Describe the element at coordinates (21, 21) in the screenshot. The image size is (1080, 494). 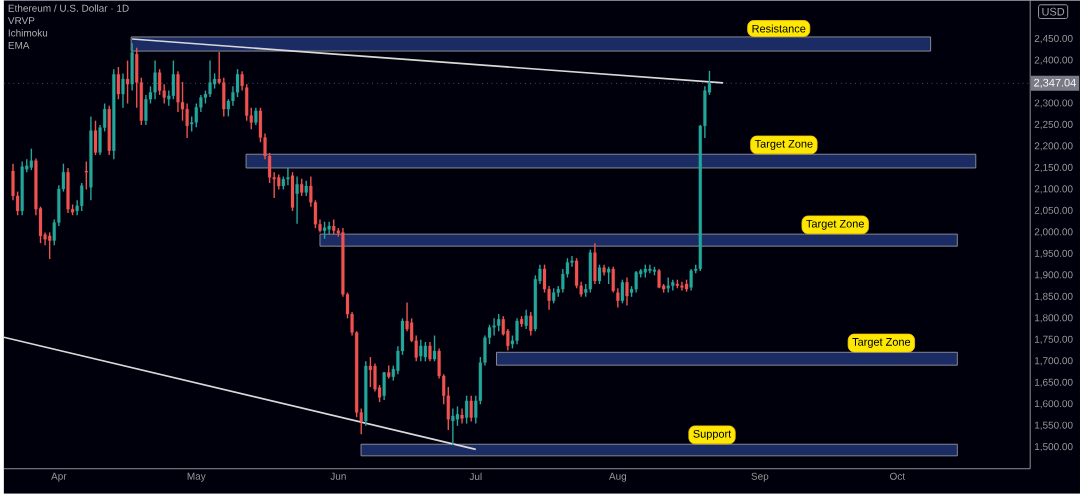
I see `annotation: VRVP` at that location.